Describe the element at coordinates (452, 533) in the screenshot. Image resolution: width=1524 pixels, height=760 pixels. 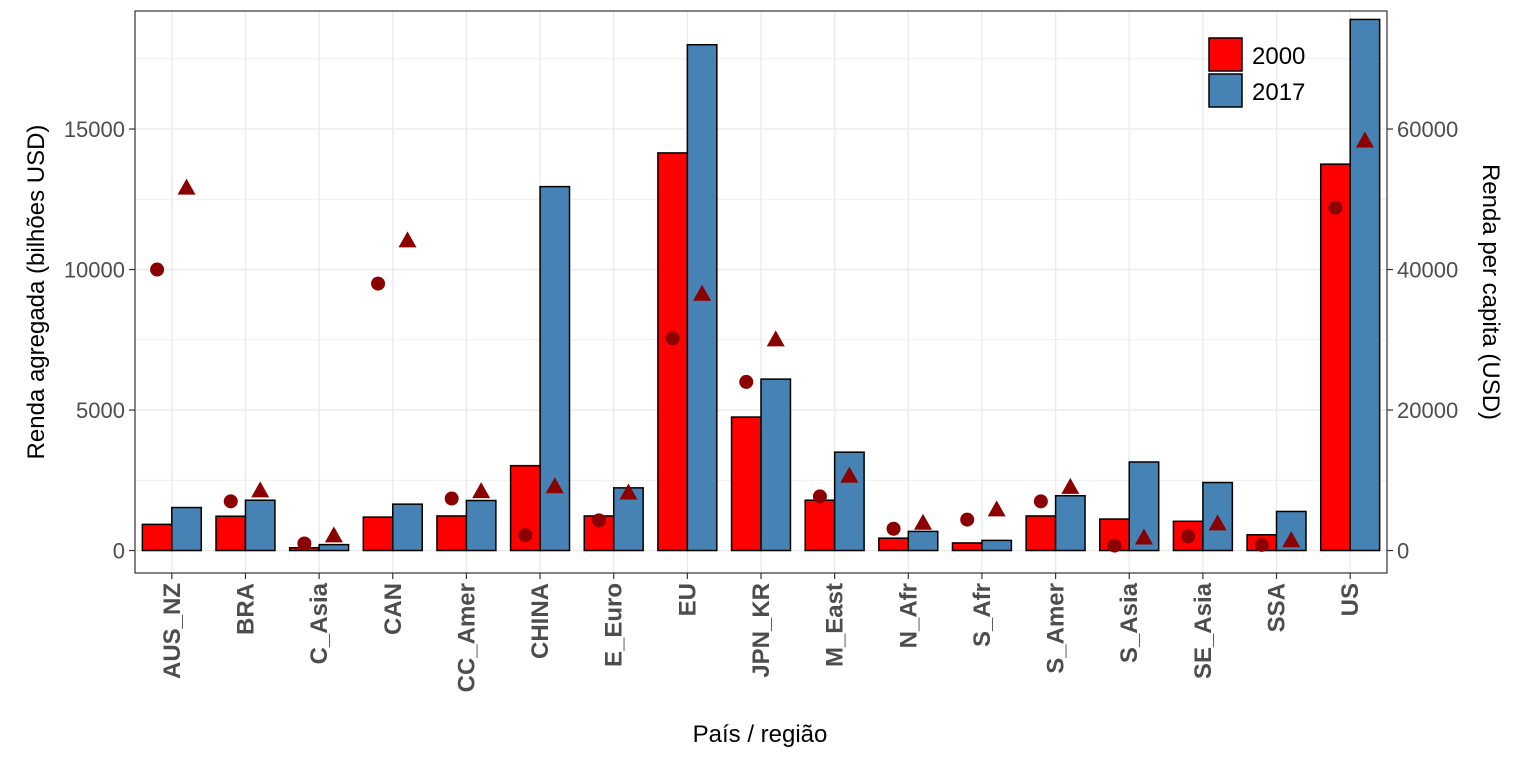
I see `bar-2000-CC_Amer` at that location.